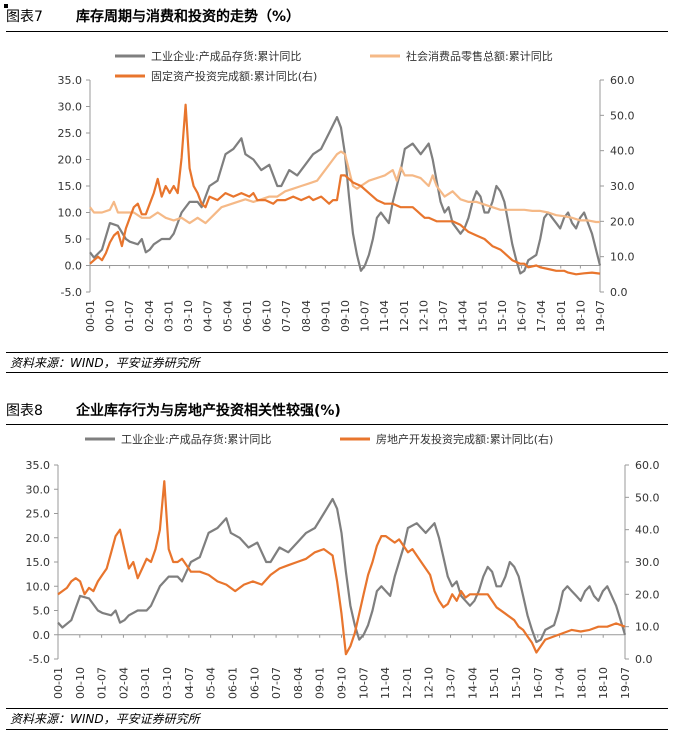  What do you see at coordinates (538, 683) in the screenshot?
I see `x-tick-label: 16-07` at bounding box center [538, 683].